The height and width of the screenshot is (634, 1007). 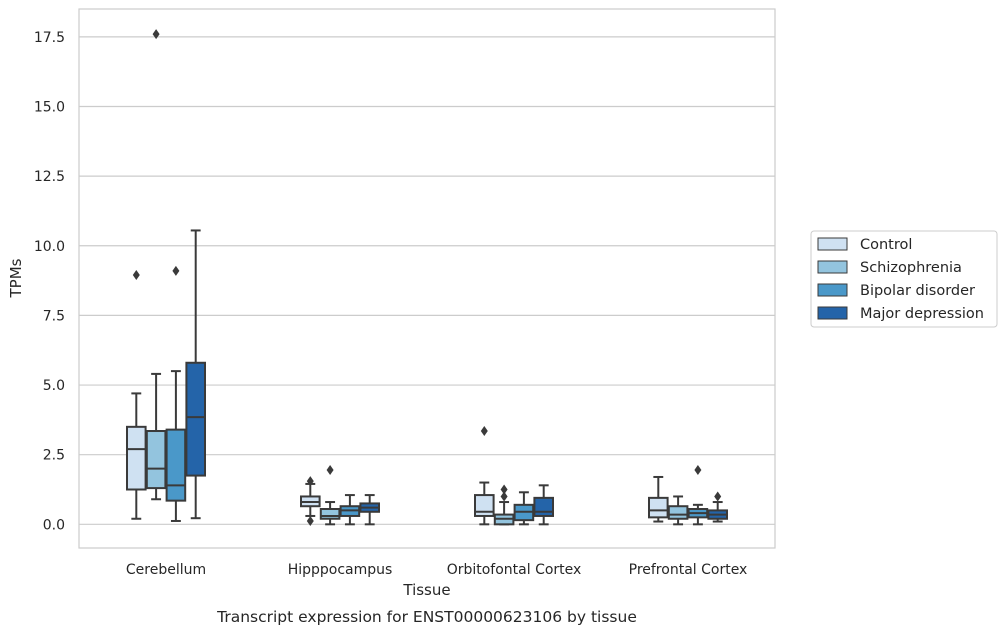 I want to click on legend-label: Bipolar disorder, so click(x=917, y=291).